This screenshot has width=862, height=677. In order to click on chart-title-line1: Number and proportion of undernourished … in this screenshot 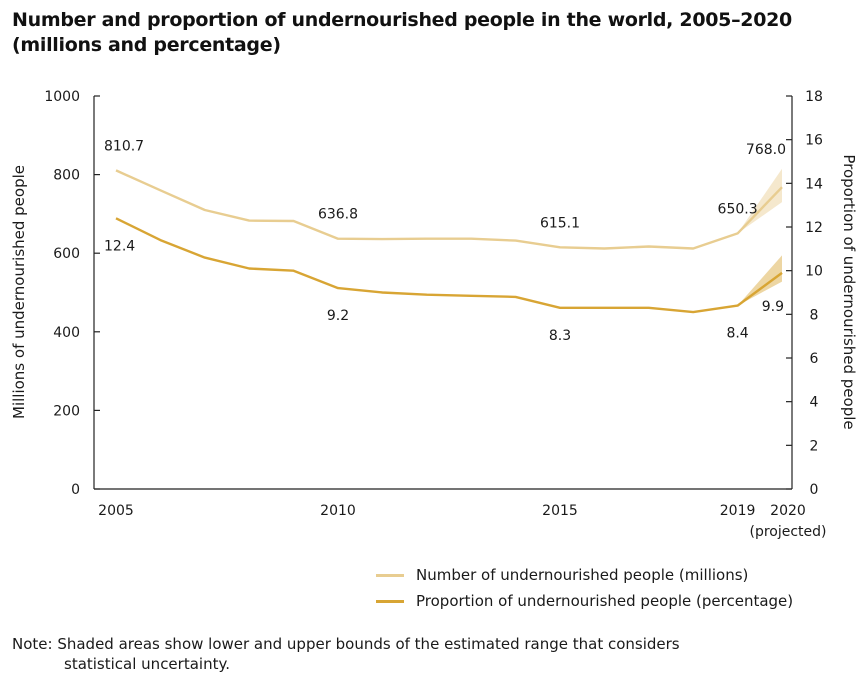, I will do `click(402, 20)`.